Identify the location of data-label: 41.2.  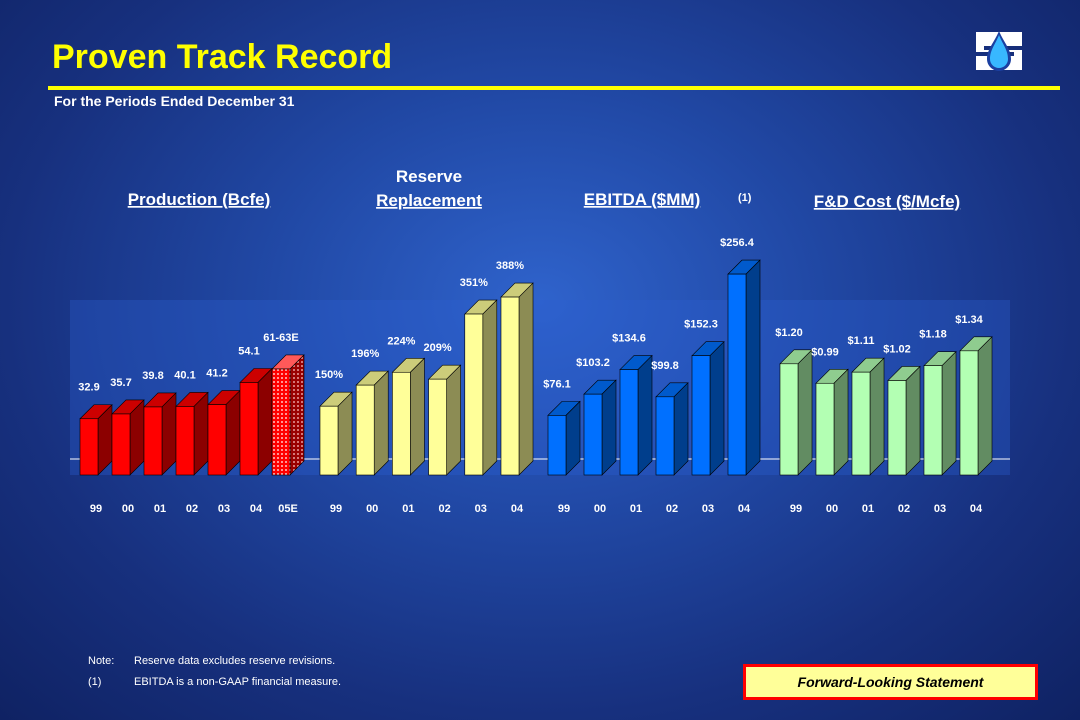
(216, 374).